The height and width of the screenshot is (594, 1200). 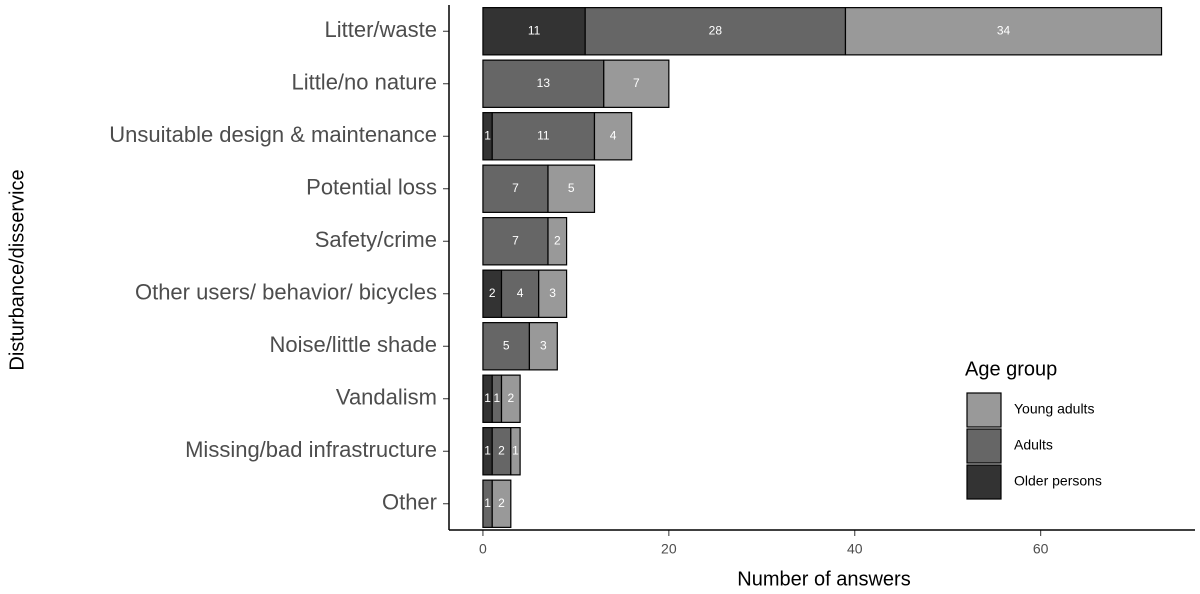 I want to click on legend-label: Older persons, so click(x=1058, y=481).